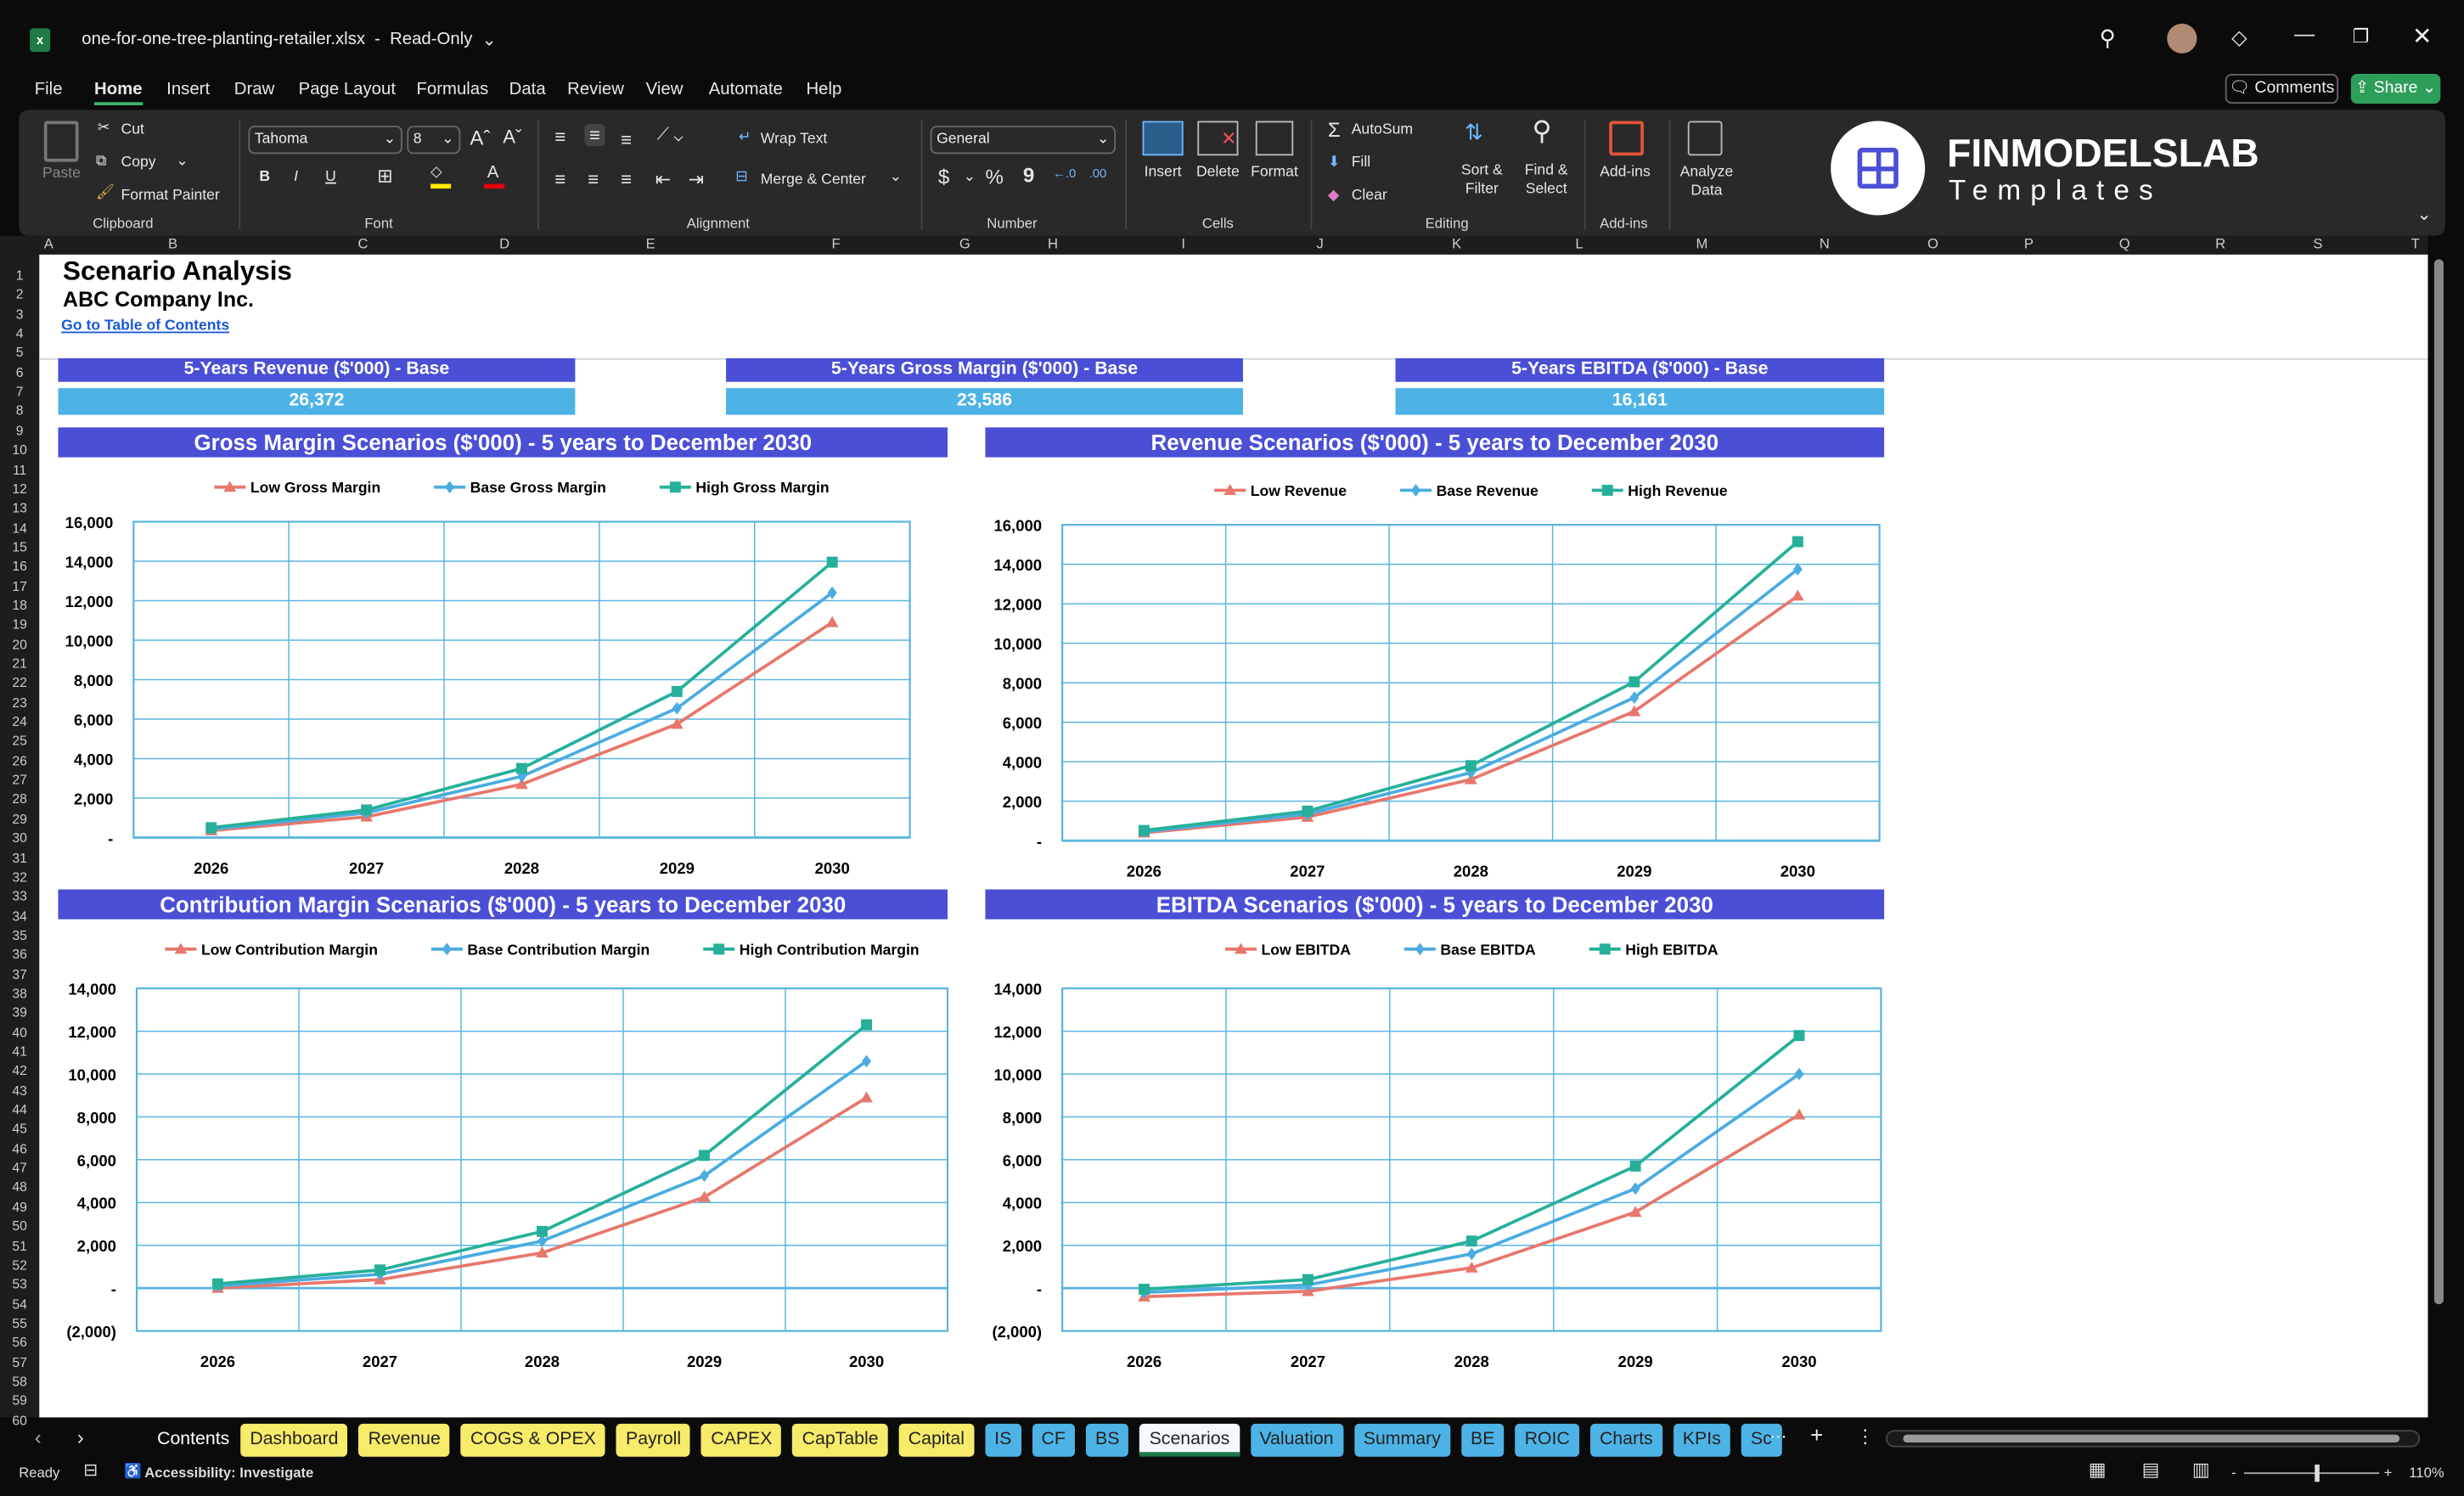 This screenshot has height=1496, width=2464. What do you see at coordinates (627, 139) in the screenshot?
I see `align-bottom-icon: ≡` at bounding box center [627, 139].